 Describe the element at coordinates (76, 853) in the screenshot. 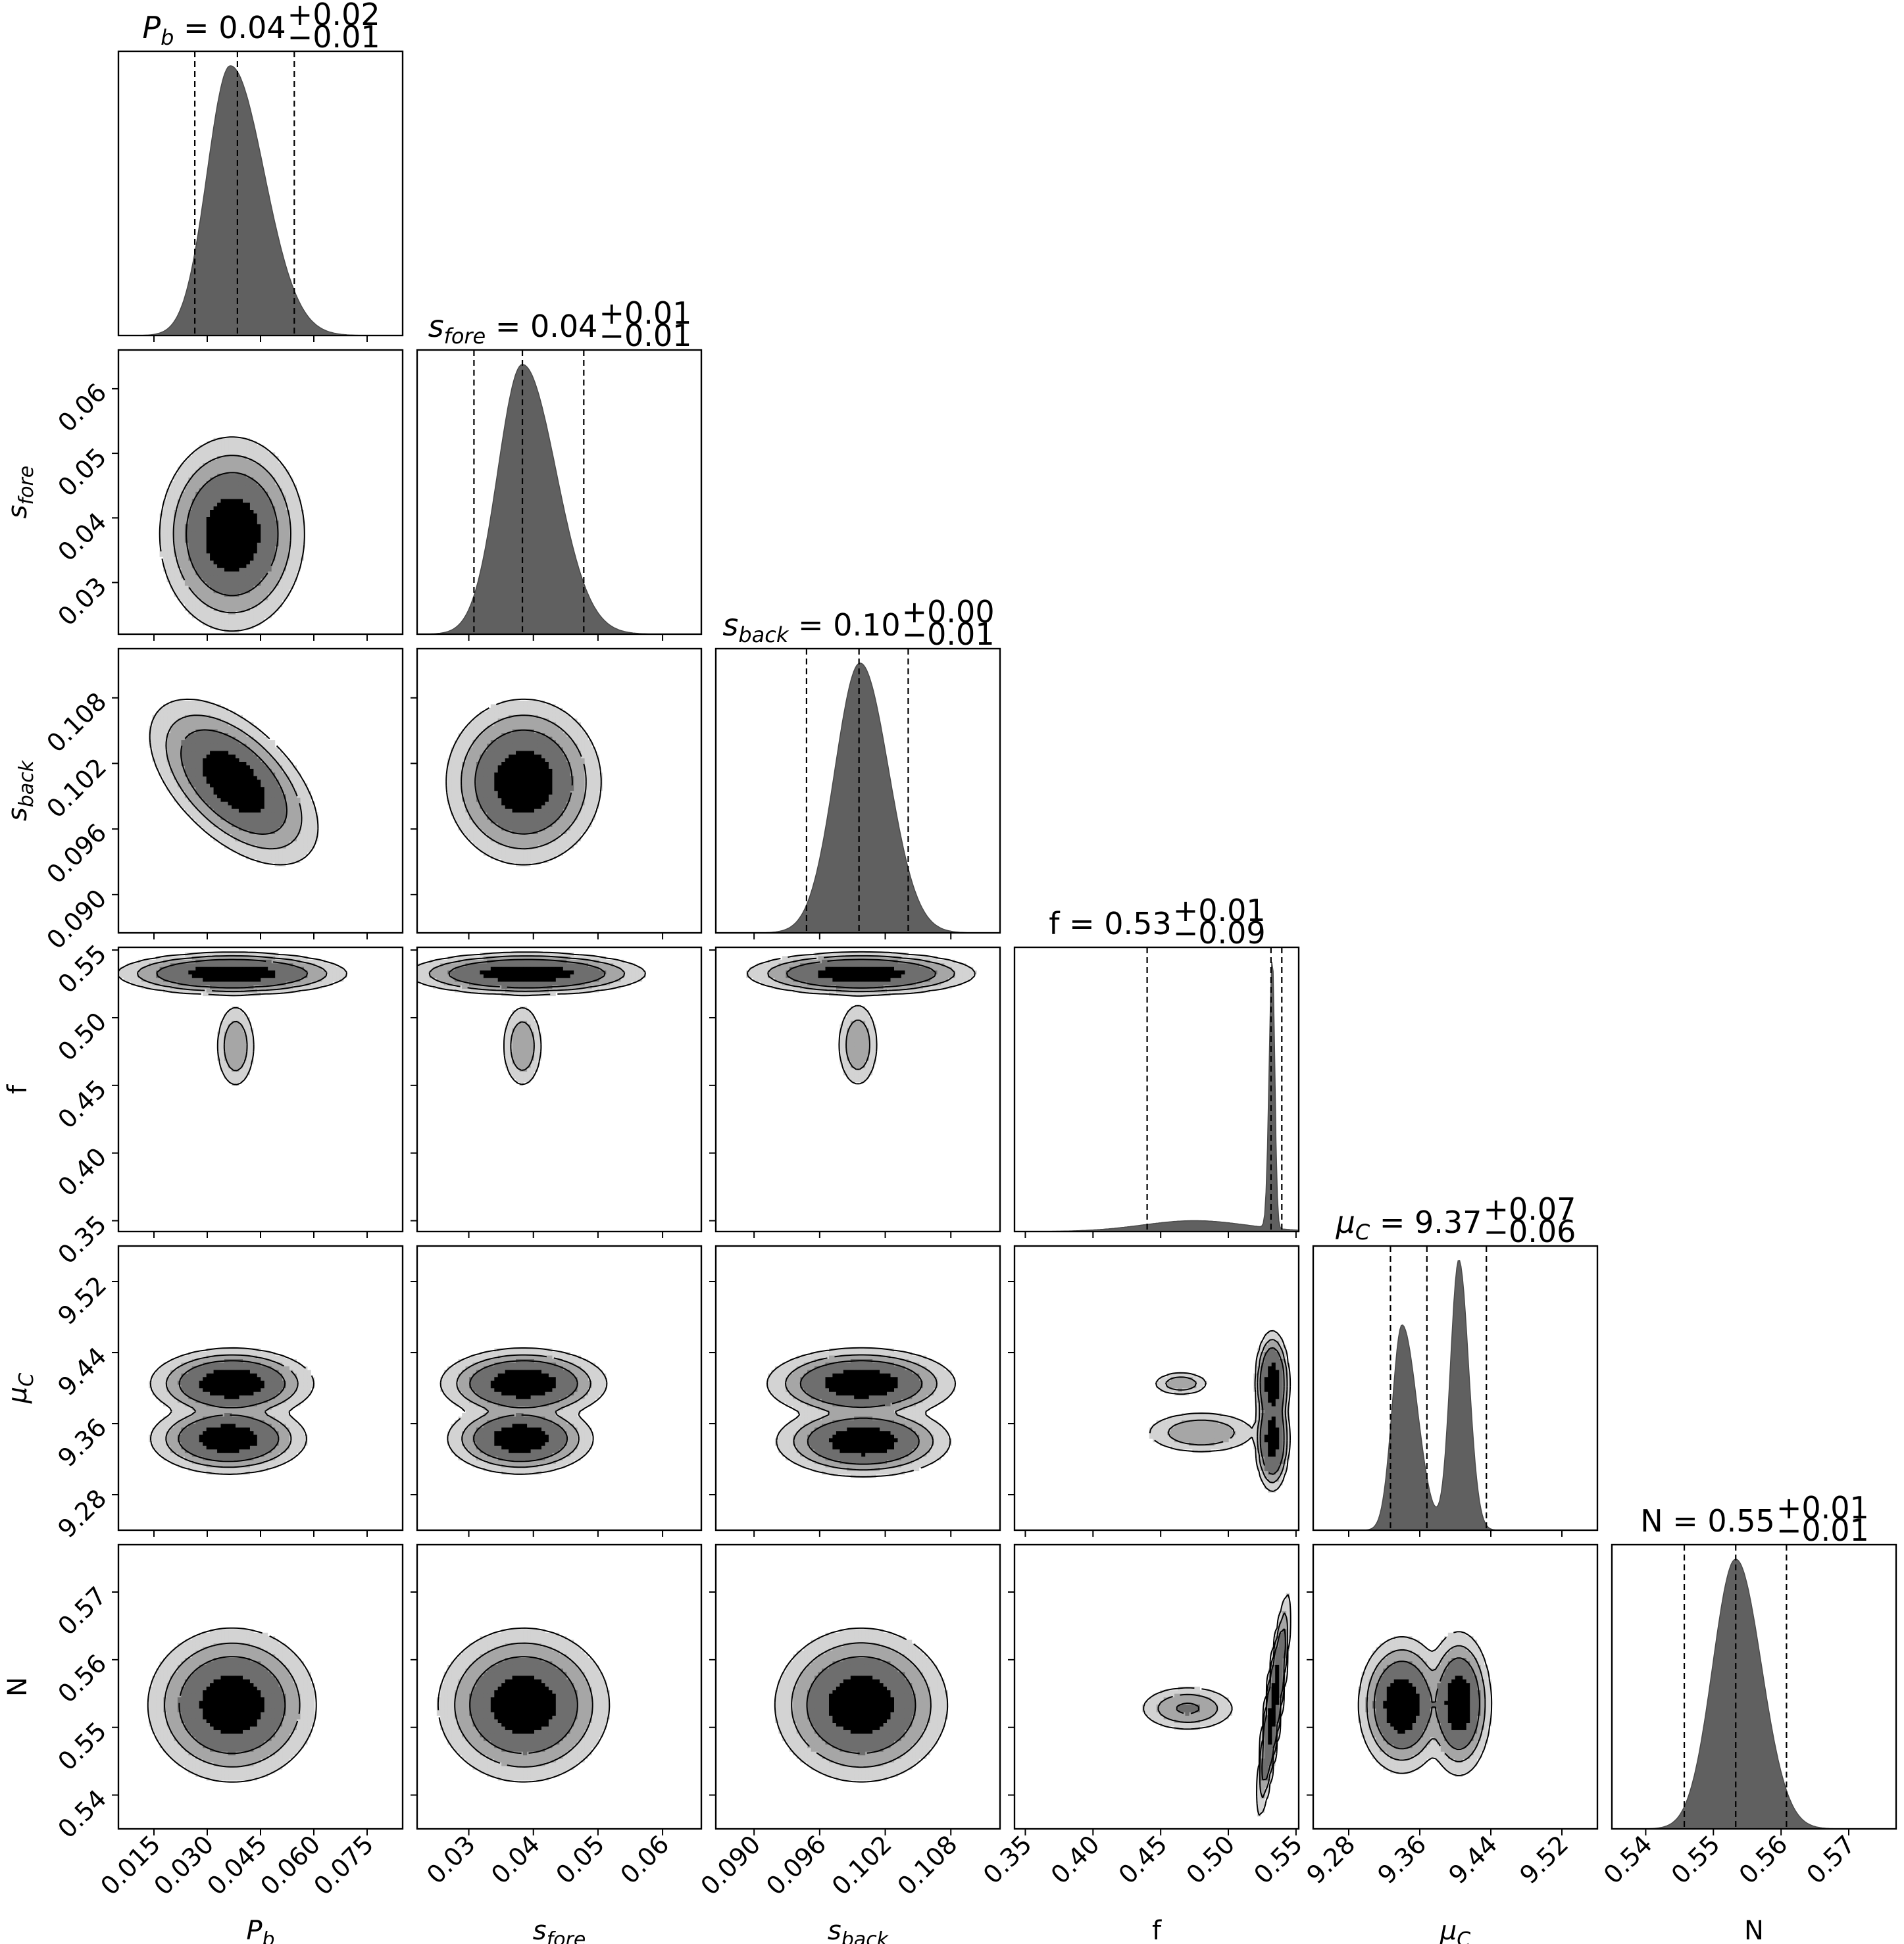

I see `y-tick-label-sback: 0.096` at that location.